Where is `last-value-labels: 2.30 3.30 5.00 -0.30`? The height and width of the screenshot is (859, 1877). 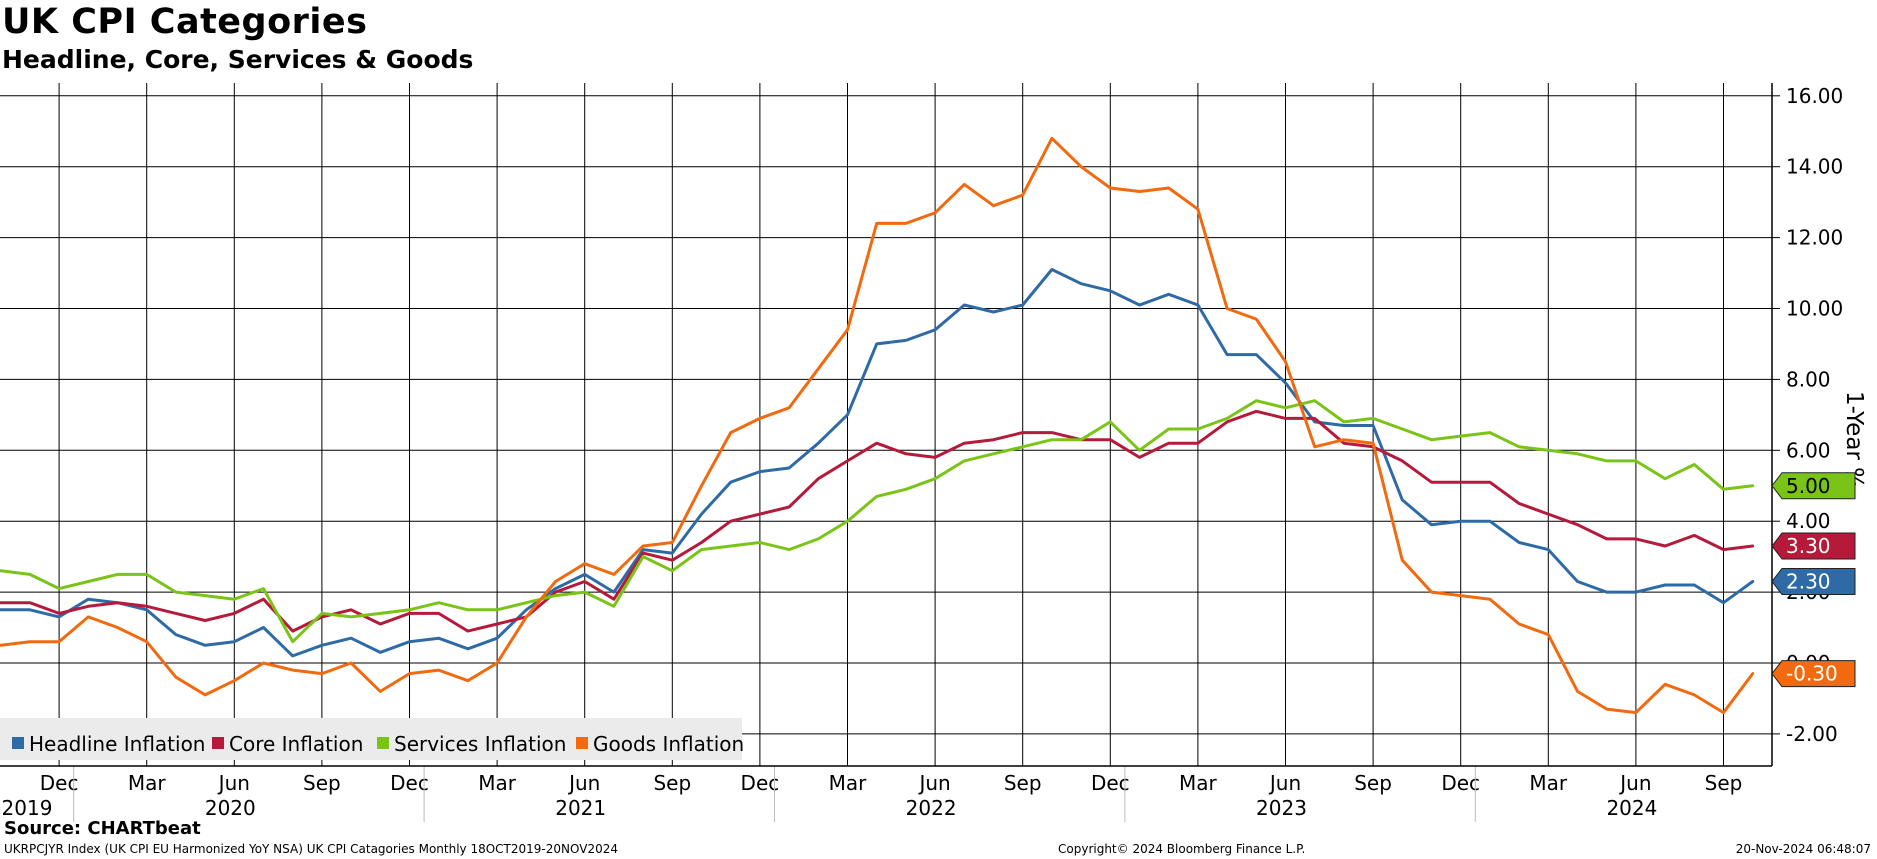
last-value-labels: 2.30 3.30 5.00 -0.30 is located at coordinates (1813, 580).